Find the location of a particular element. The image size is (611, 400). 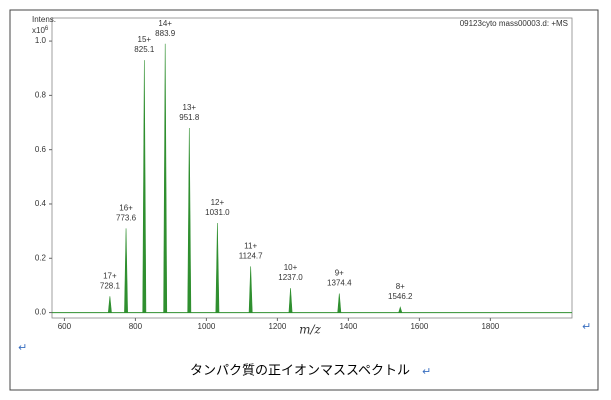

peak-mz-label: 951.8 is located at coordinates (189, 117).